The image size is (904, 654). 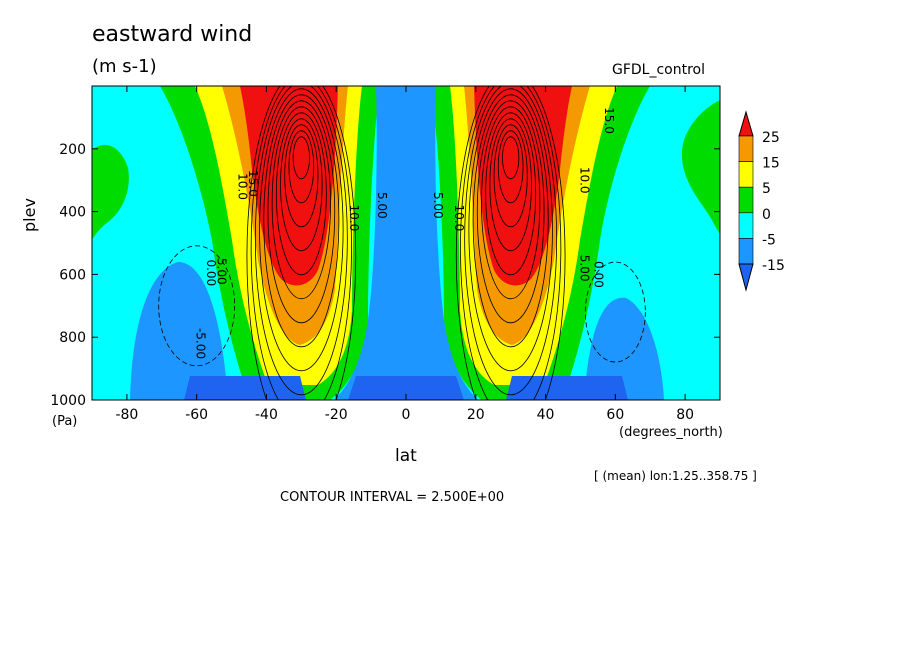 I want to click on colorbar-label: 15, so click(x=771, y=164).